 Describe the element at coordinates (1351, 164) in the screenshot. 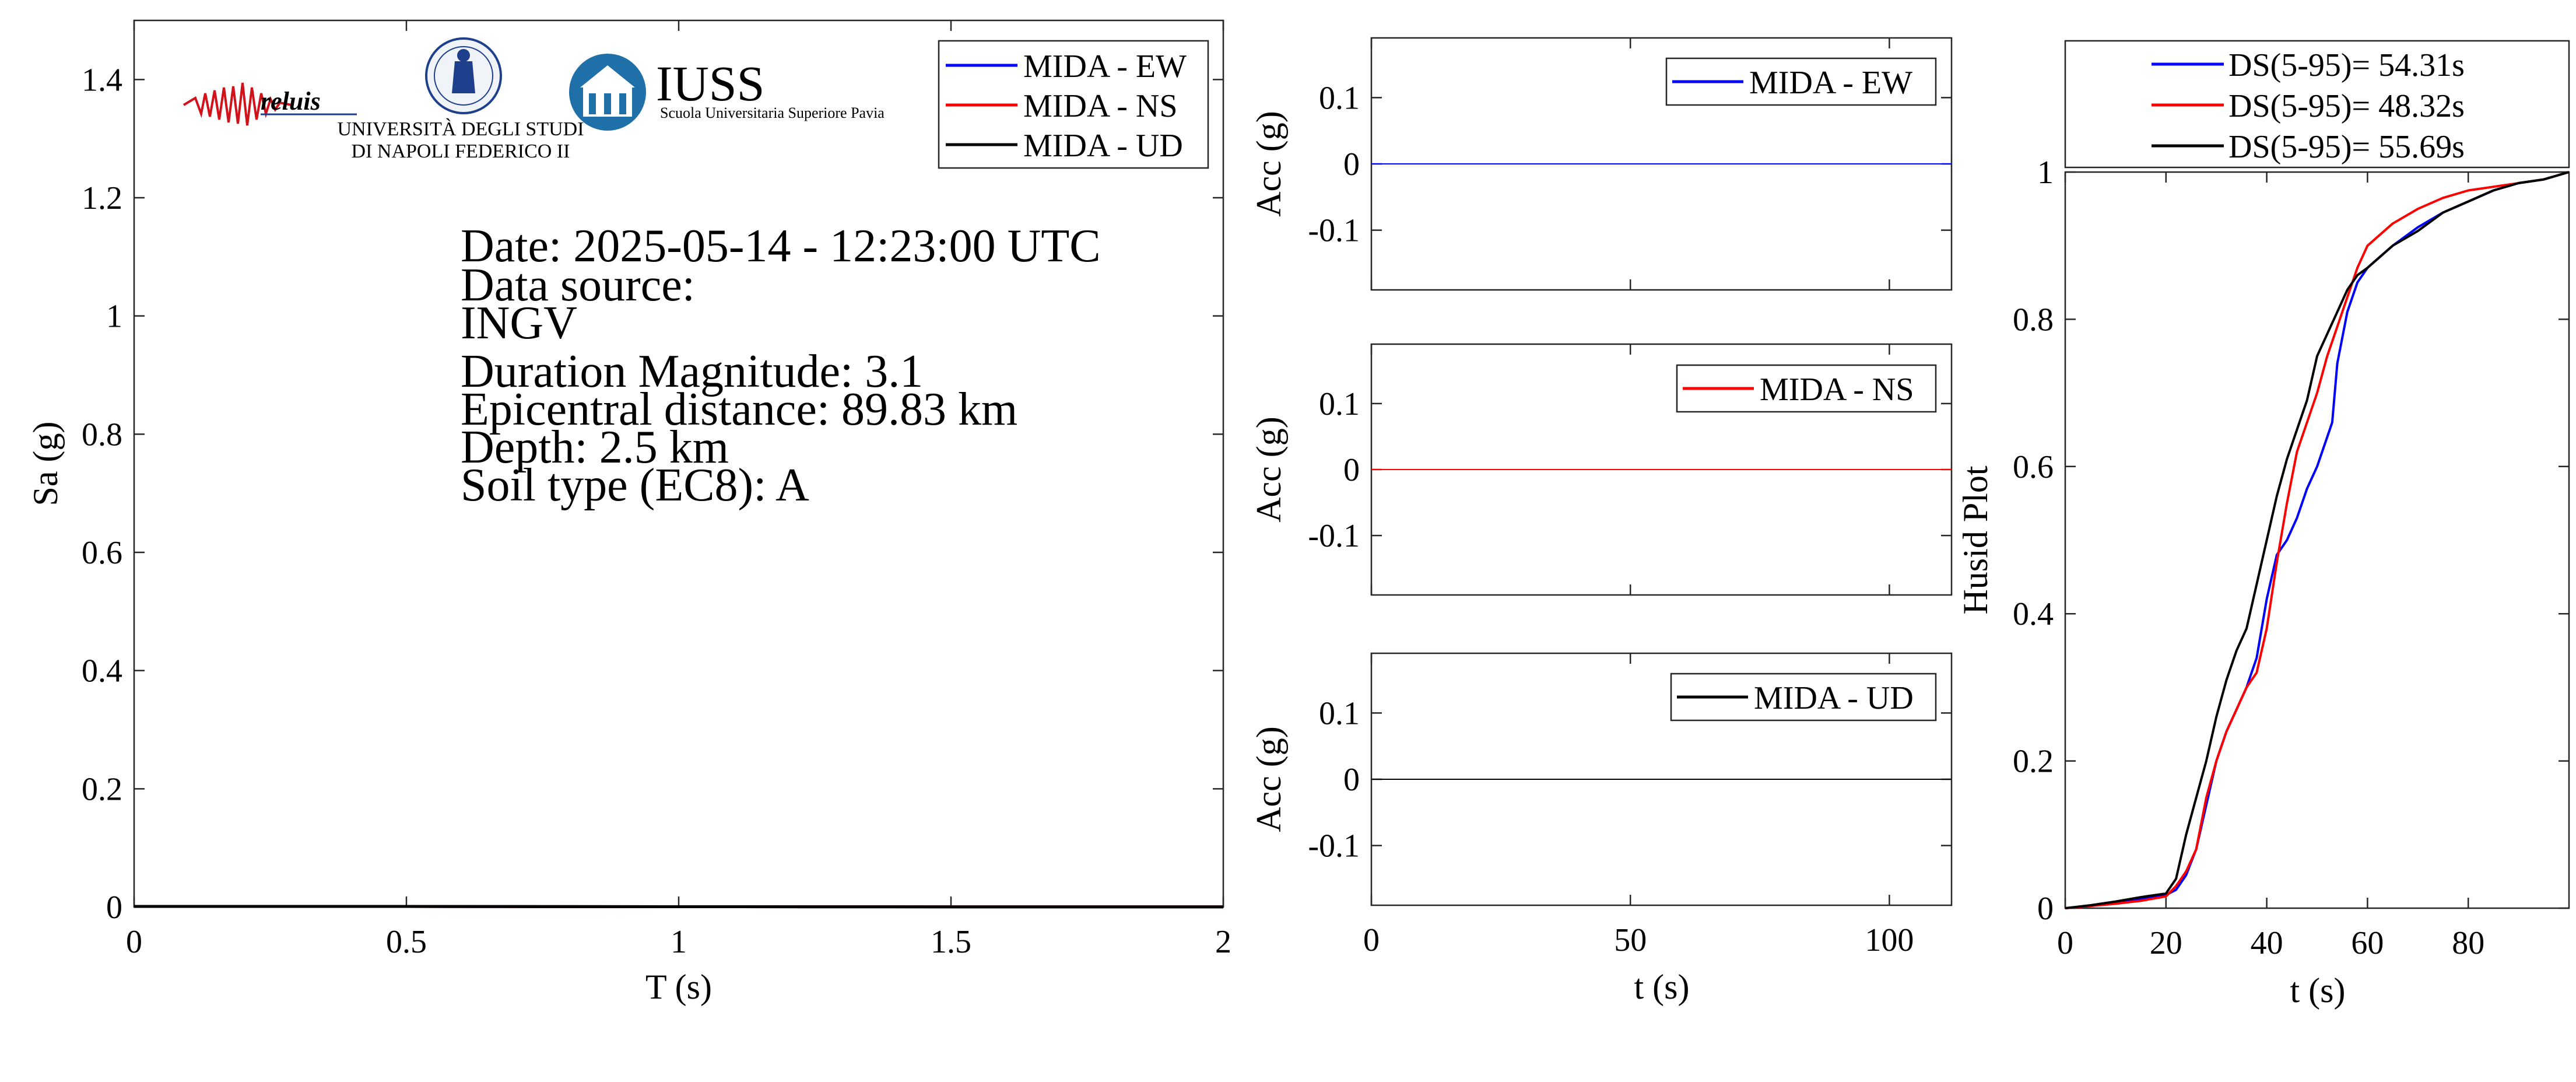

I see `accelerogram-ew-ytick-label: 0` at that location.